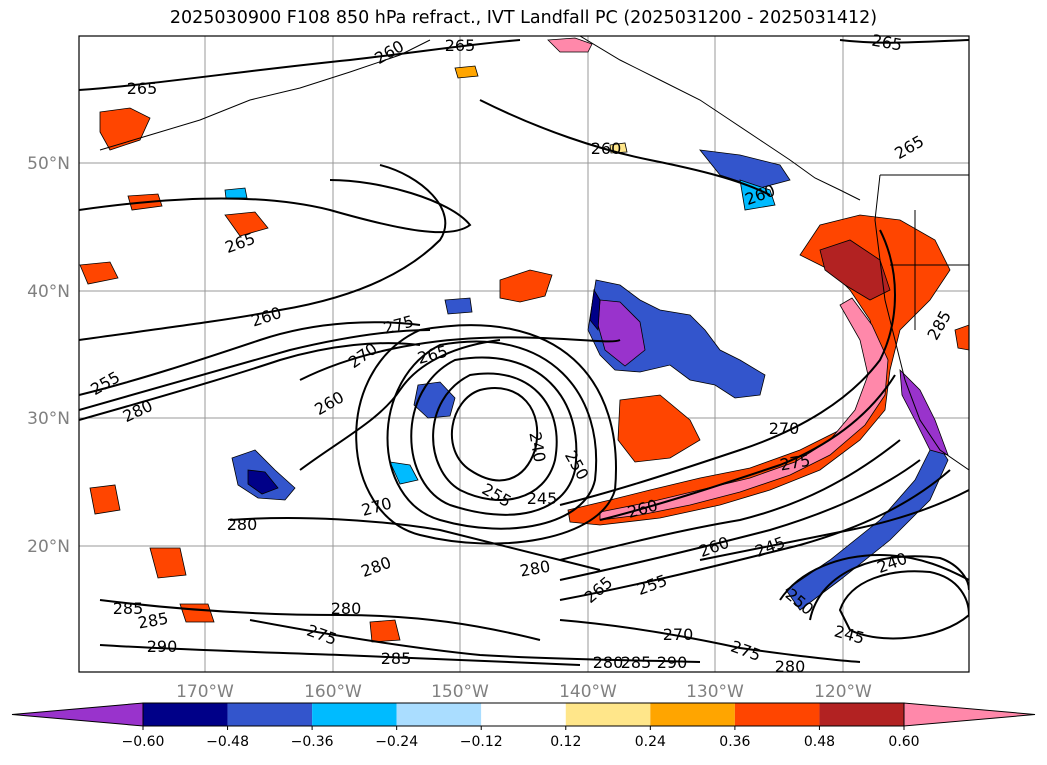 Image resolution: width=1047 pixels, height=765 pixels. Describe the element at coordinates (570, 45) in the screenshot. I see `patch-pos-top` at that location.